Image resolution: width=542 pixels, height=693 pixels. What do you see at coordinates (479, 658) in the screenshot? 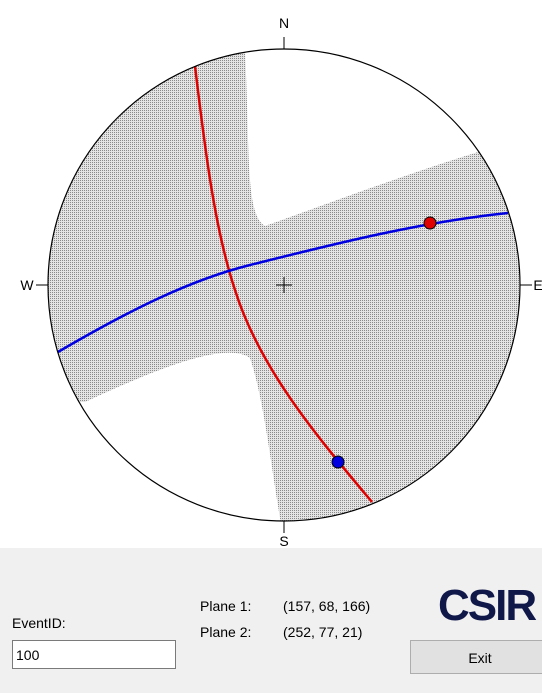
I see `exit-label: Exit` at bounding box center [479, 658].